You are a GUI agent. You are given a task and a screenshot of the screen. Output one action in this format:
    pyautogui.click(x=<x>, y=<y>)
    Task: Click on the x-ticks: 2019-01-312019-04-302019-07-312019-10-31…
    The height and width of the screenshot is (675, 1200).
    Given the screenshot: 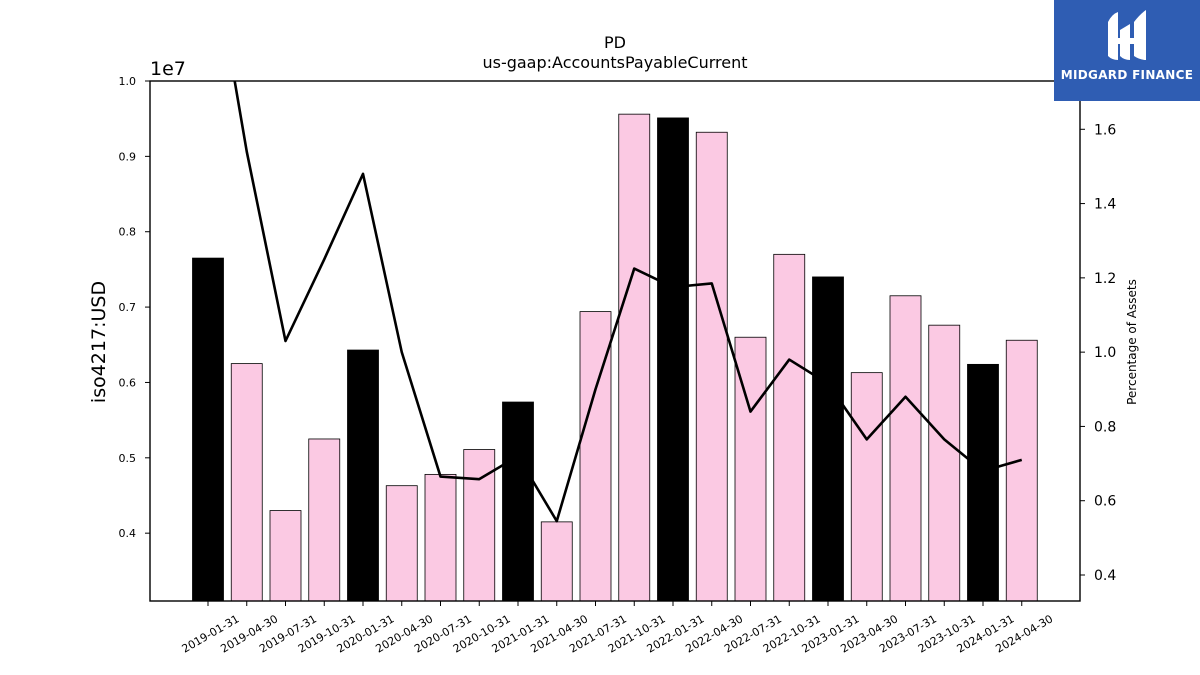 What is the action you would take?
    pyautogui.click(x=617, y=628)
    